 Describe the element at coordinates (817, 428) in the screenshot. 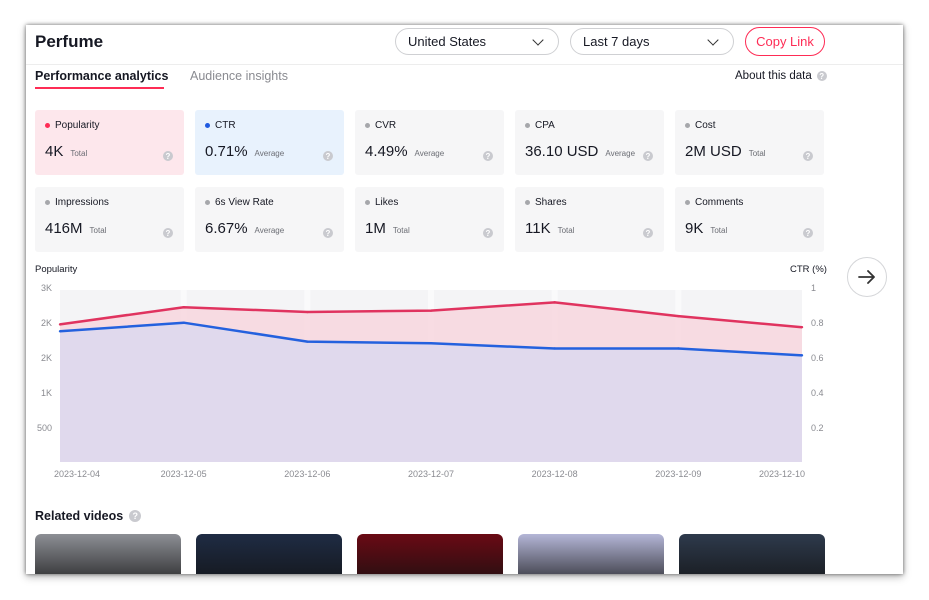

I see `right-axis-tick-label: 0.2` at that location.